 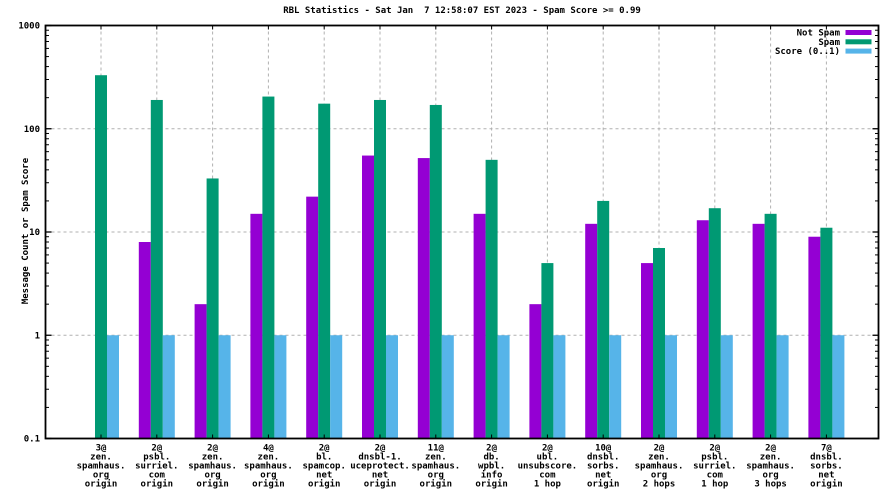 I want to click on y-tick-label: 1, so click(x=37, y=336).